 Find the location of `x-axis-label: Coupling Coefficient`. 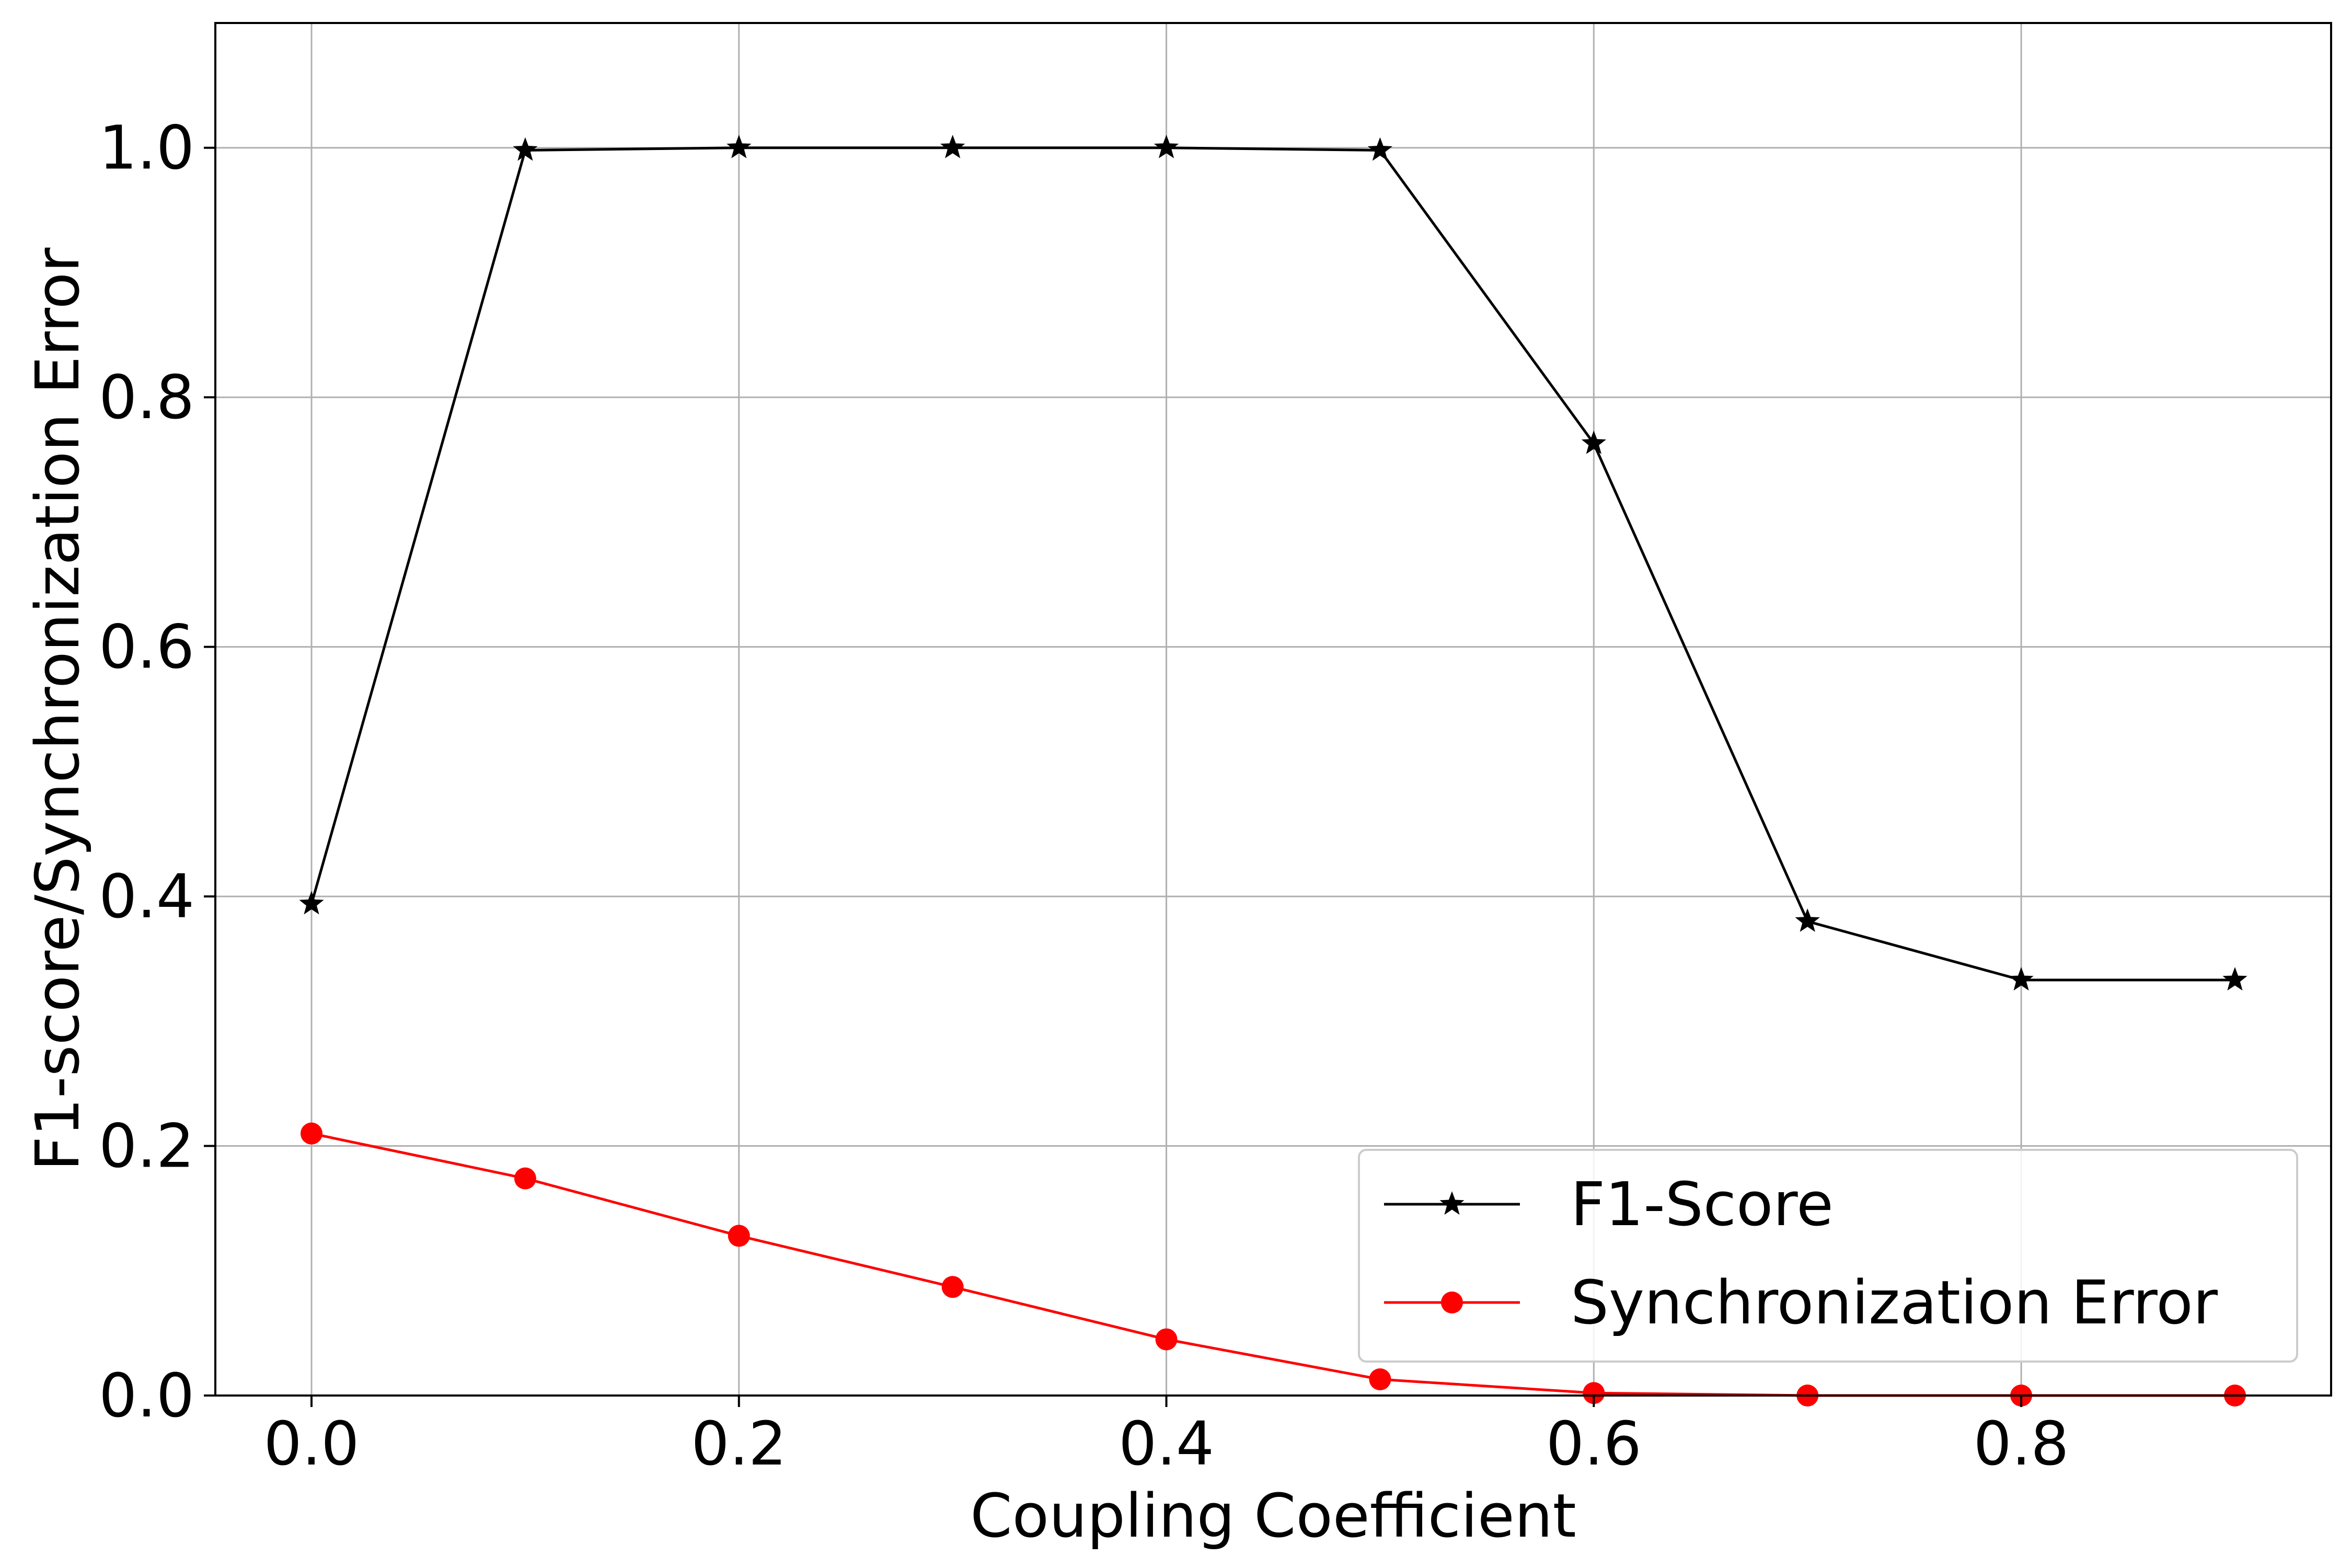

x-axis-label: Coupling Coefficient is located at coordinates (1273, 1516).